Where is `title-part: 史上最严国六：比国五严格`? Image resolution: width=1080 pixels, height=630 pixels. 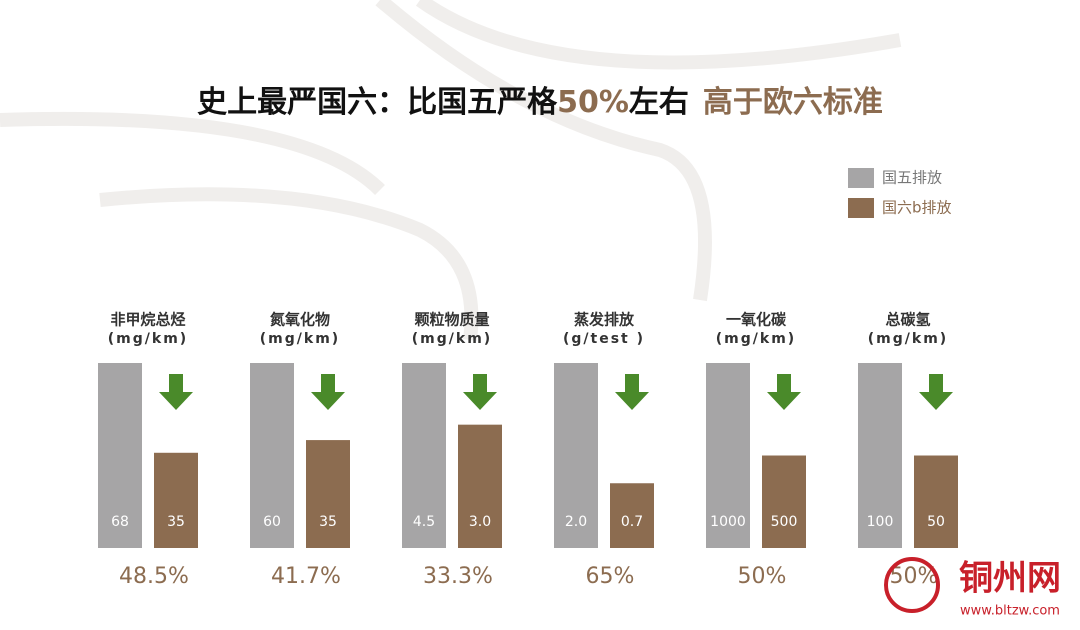 title-part: 史上最严国六：比国五严格 is located at coordinates (377, 102).